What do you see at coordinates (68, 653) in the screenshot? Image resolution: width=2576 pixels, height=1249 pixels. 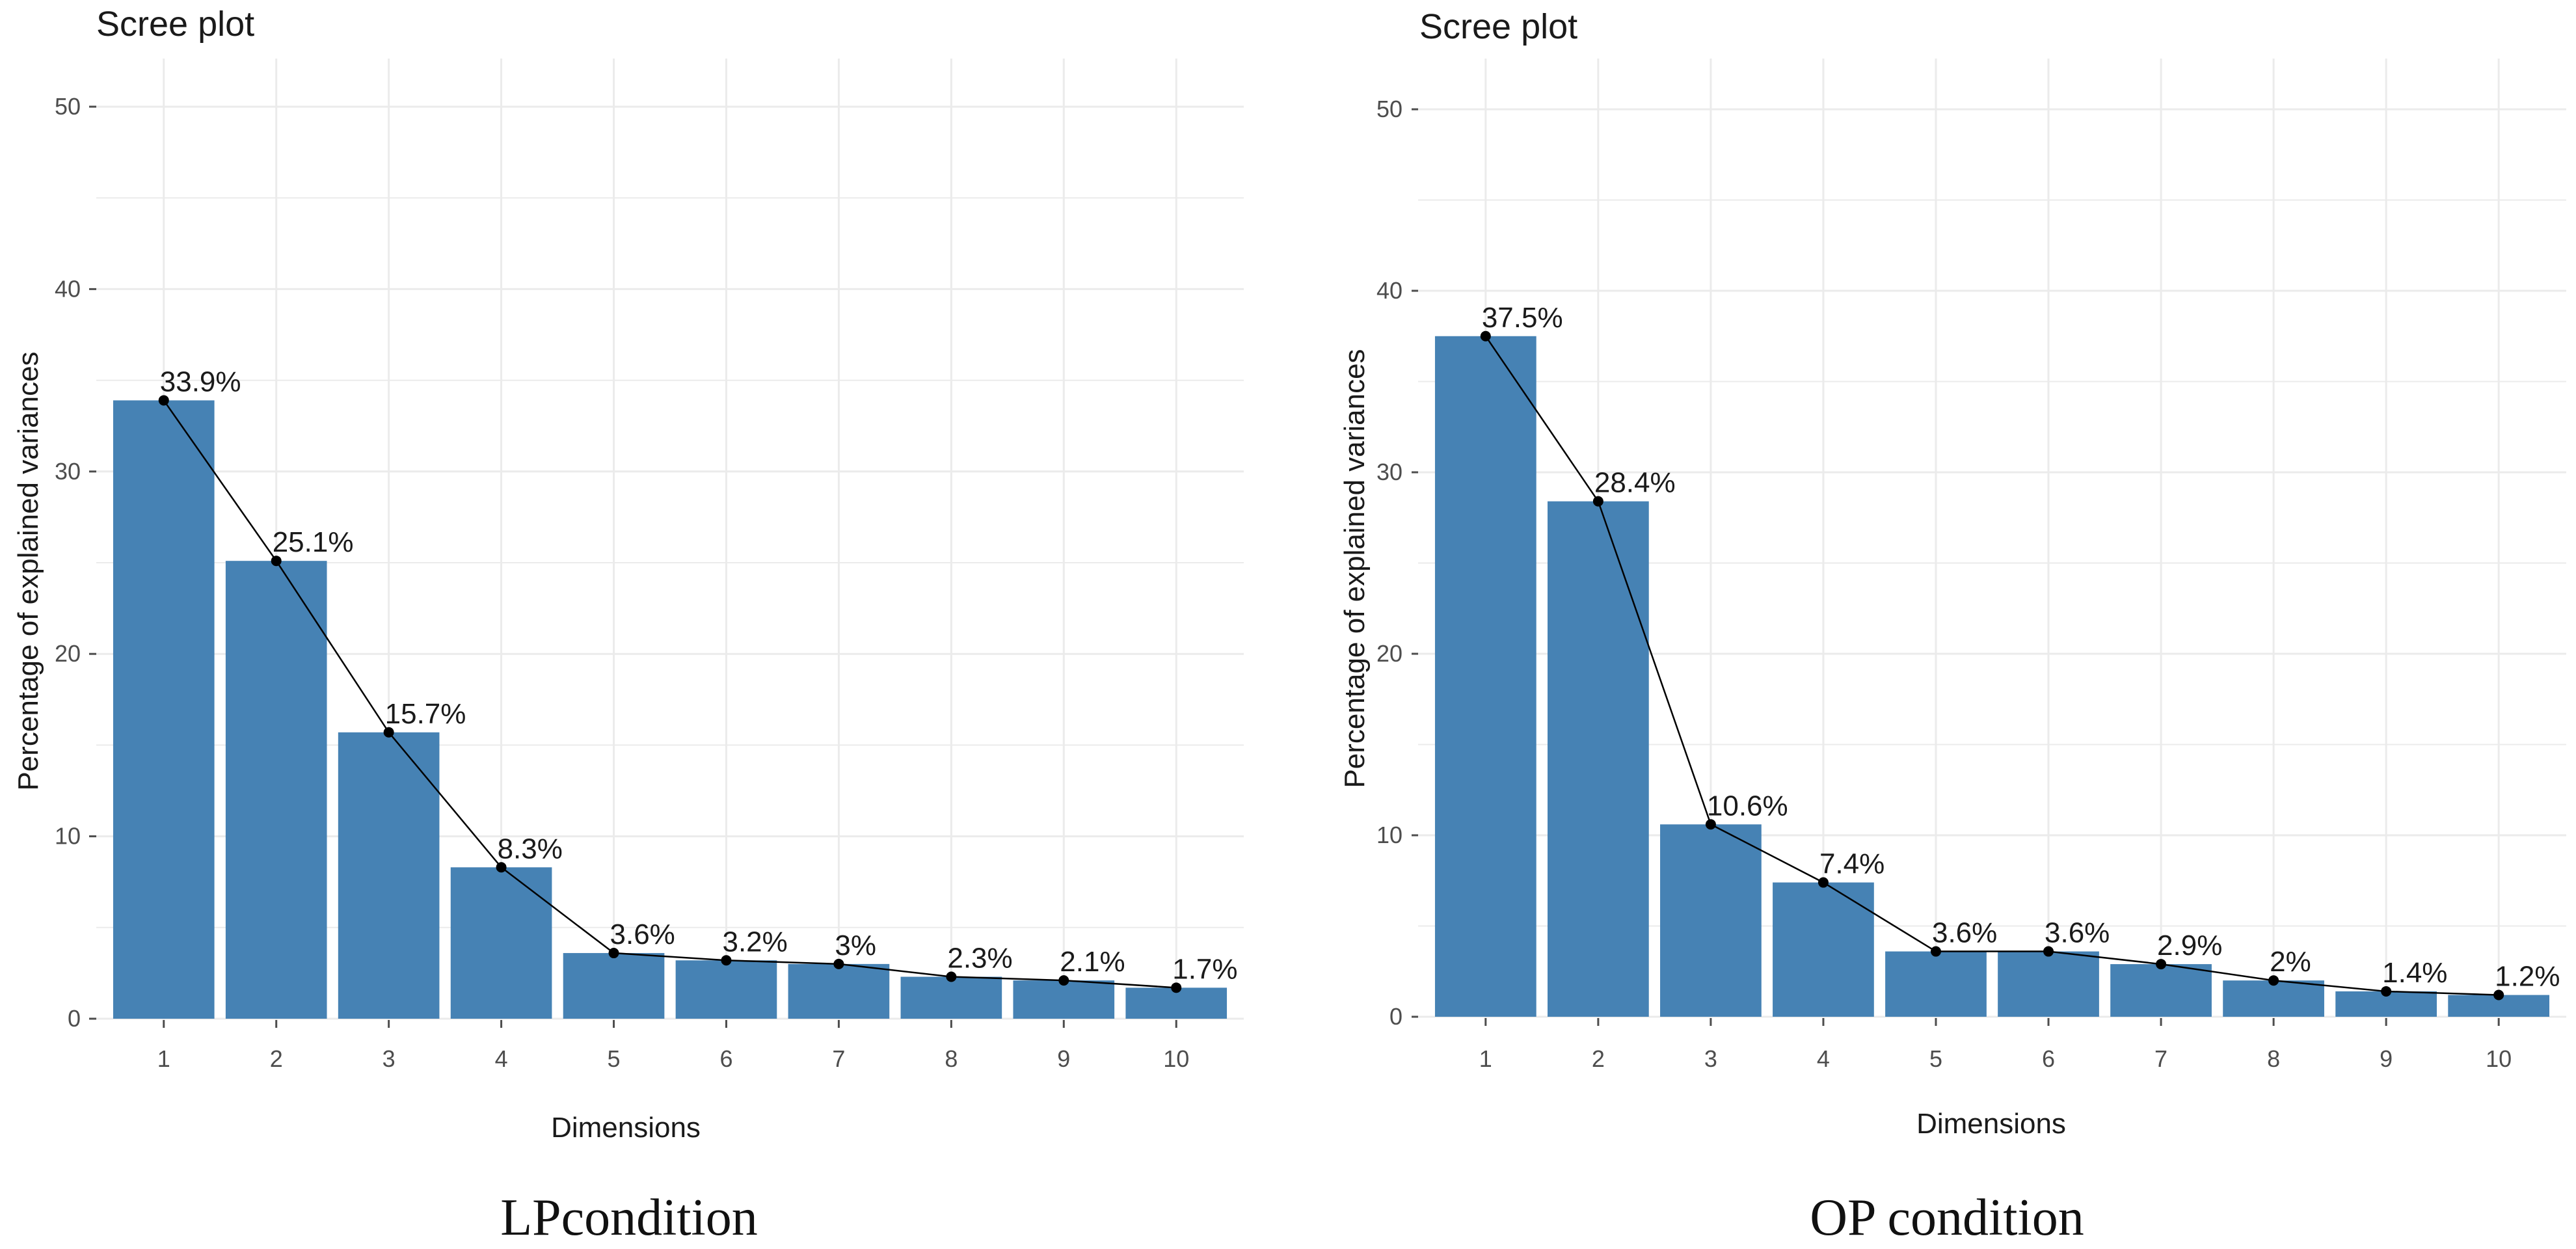 I see `y-tick-label: 20` at bounding box center [68, 653].